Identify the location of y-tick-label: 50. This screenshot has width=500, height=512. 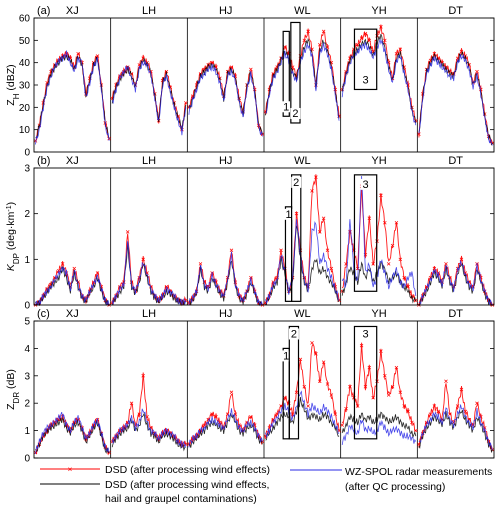
(25, 41).